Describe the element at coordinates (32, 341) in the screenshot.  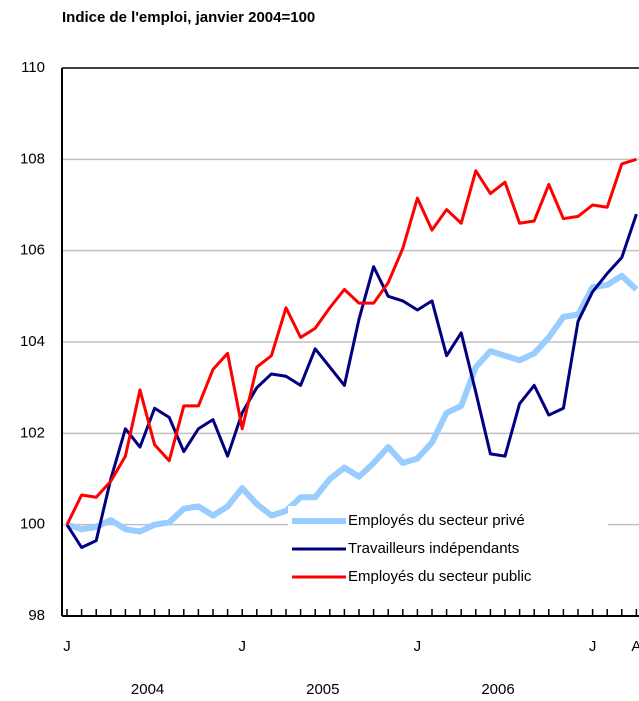
I see `y-tick-label: 104` at that location.